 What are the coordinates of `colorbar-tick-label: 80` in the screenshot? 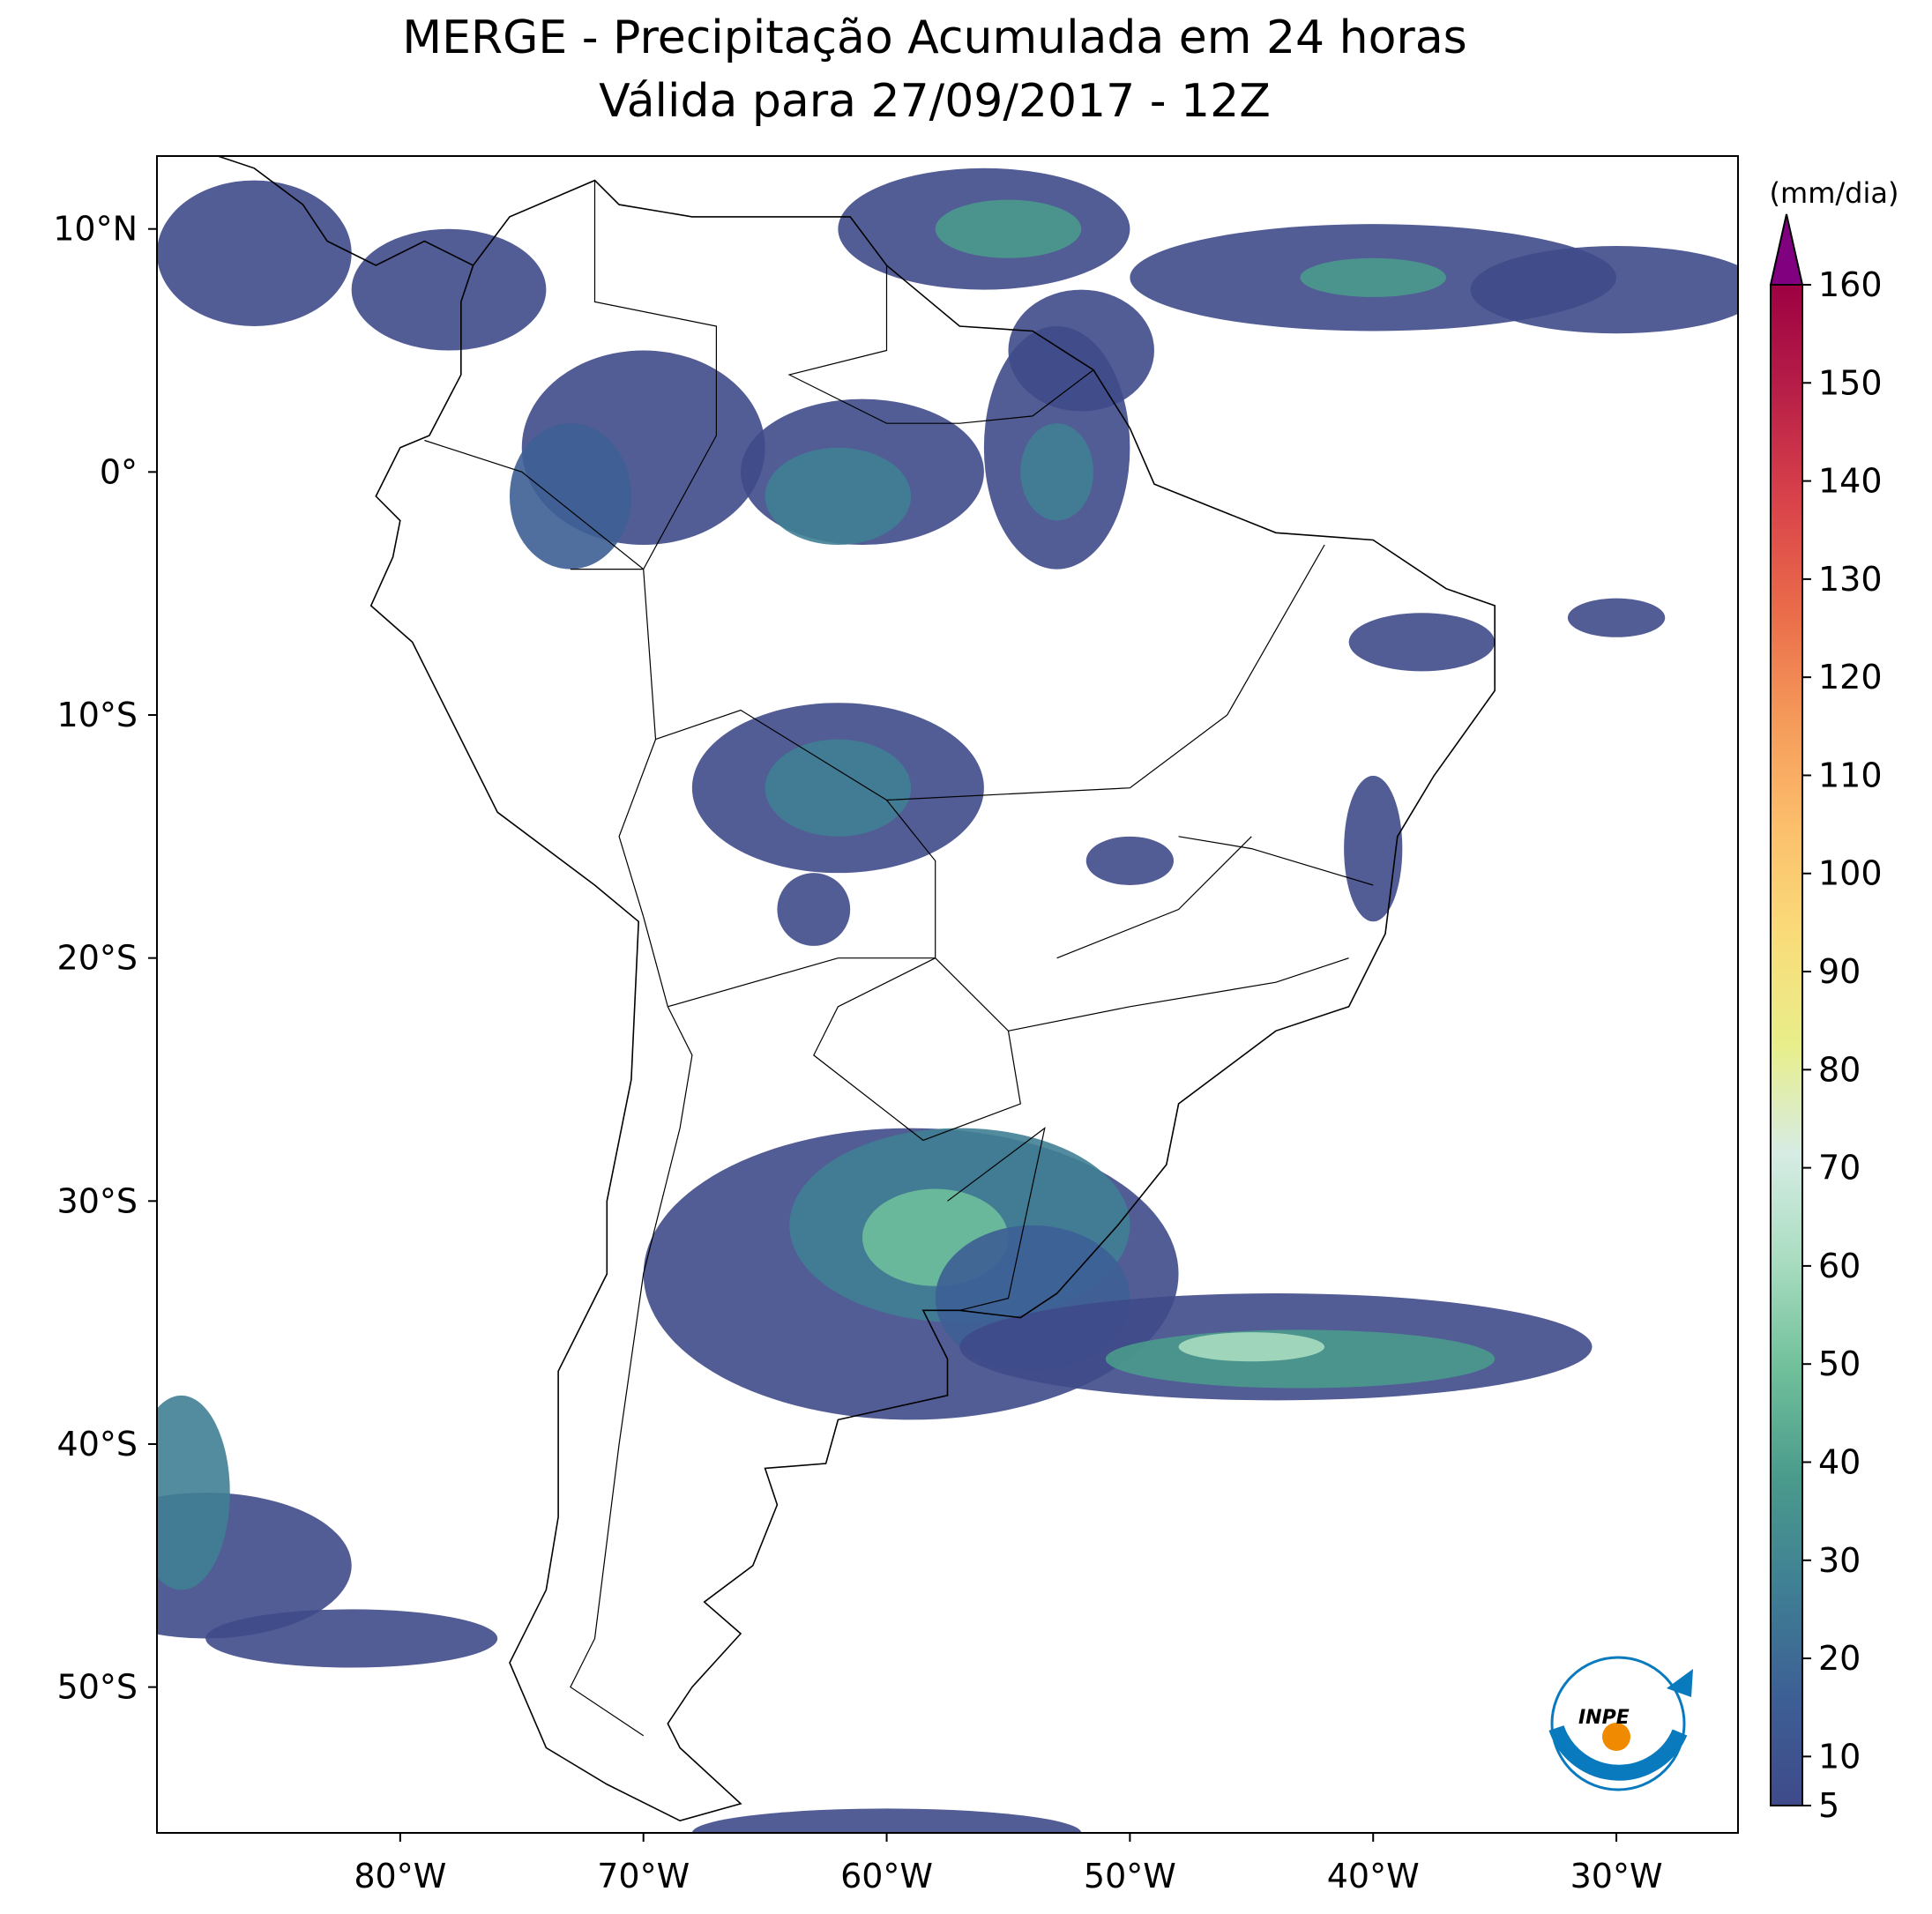 It's located at (1839, 1069).